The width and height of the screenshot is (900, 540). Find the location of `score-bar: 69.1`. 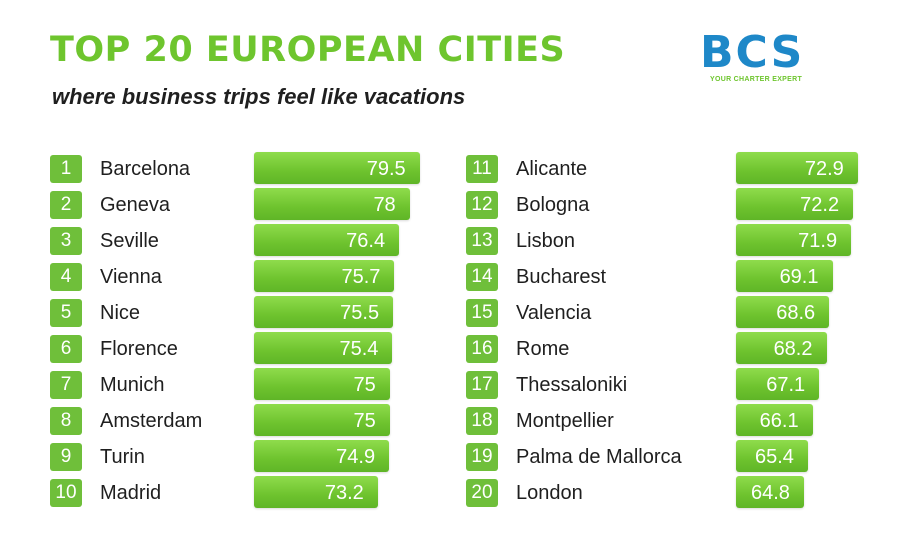

score-bar: 69.1 is located at coordinates (784, 276).